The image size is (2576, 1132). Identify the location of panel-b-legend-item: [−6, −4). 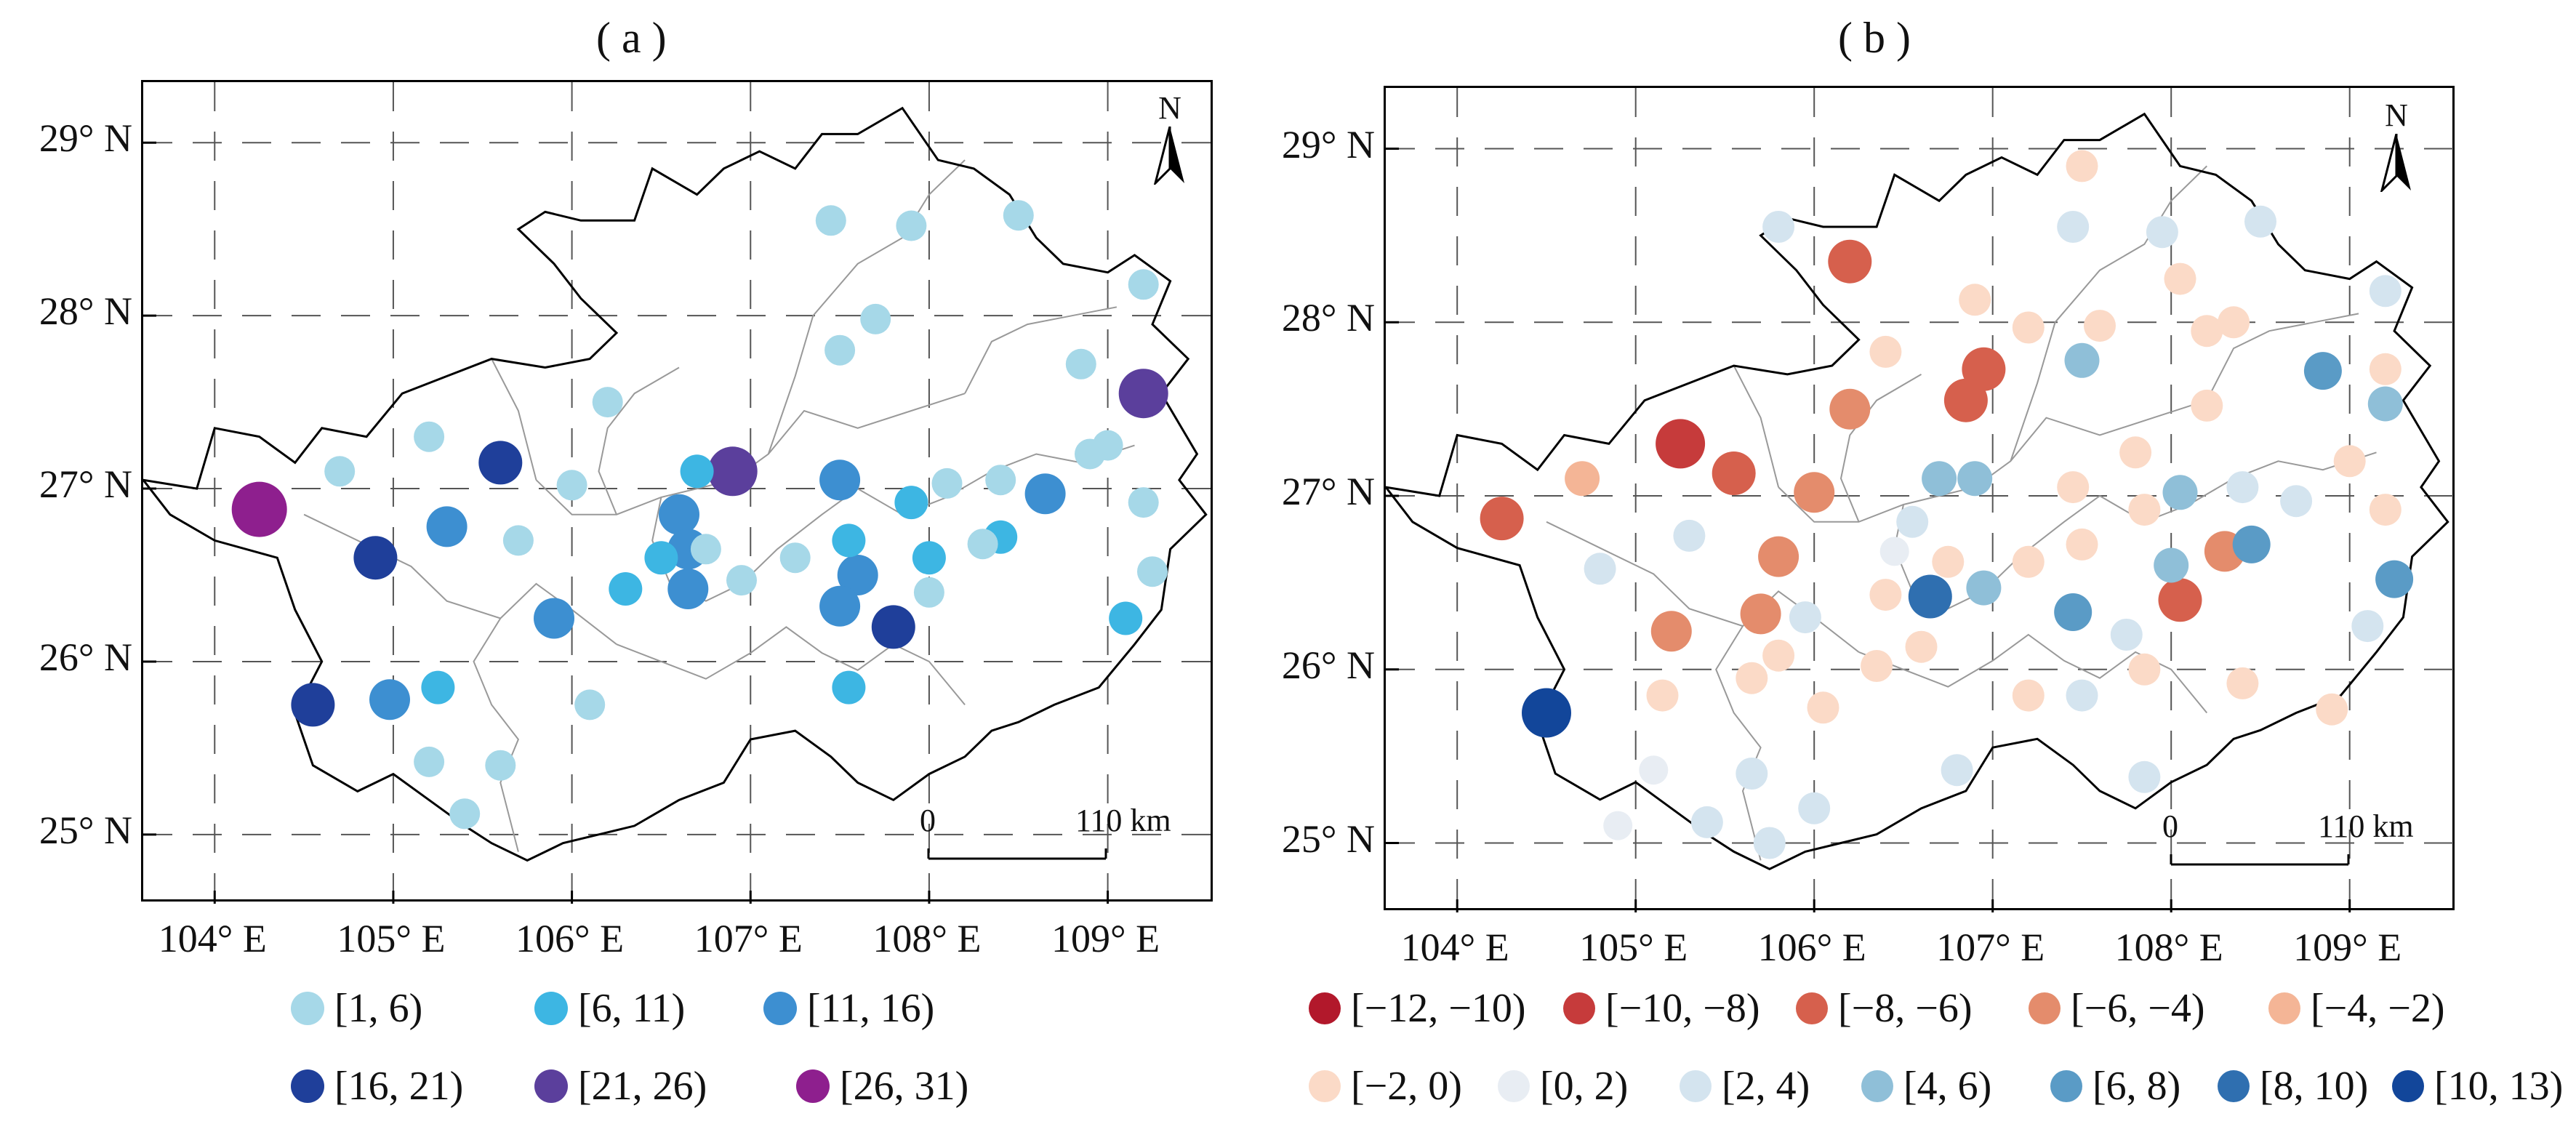
(2116, 1008).